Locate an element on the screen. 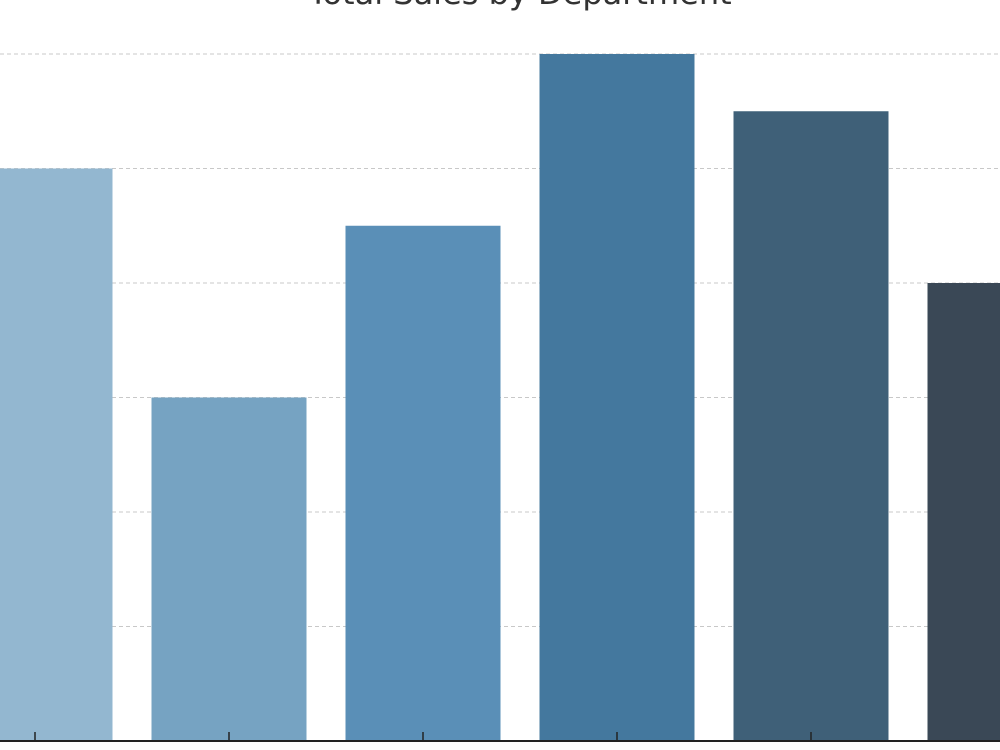 The image size is (1000, 750). chart-title: Total Sales by Department is located at coordinates (519, 6).